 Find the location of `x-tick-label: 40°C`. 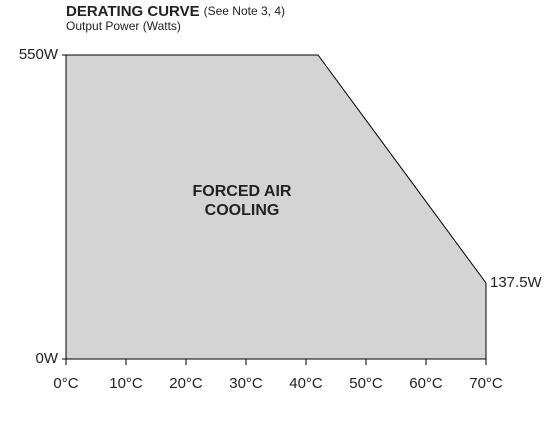

x-tick-label: 40°C is located at coordinates (306, 383).